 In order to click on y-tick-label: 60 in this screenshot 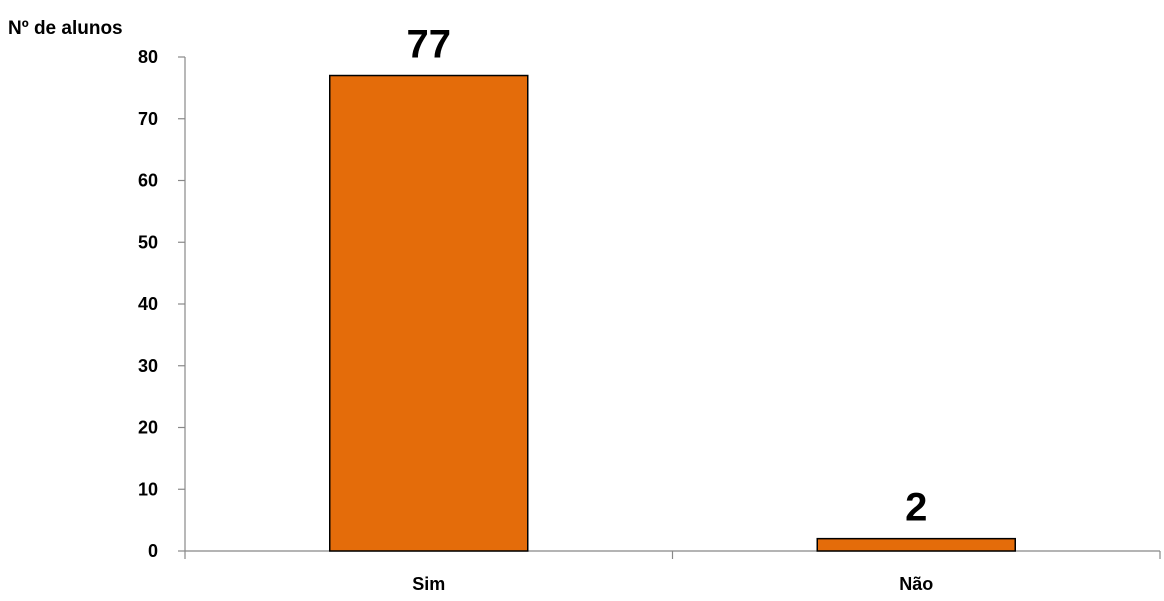, I will do `click(148, 181)`.